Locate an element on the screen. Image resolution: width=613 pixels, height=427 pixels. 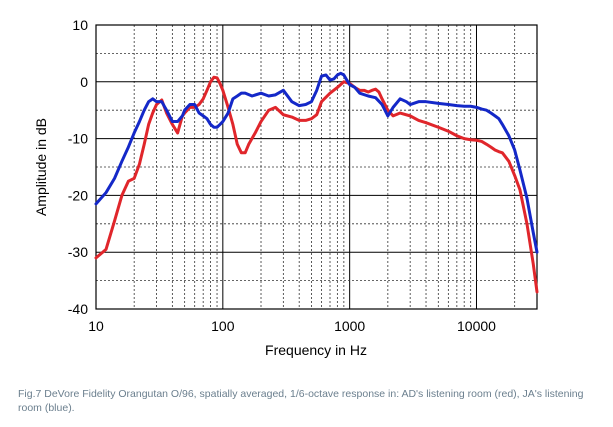
y-axis-title: Amplitude in dB is located at coordinates (41, 167).